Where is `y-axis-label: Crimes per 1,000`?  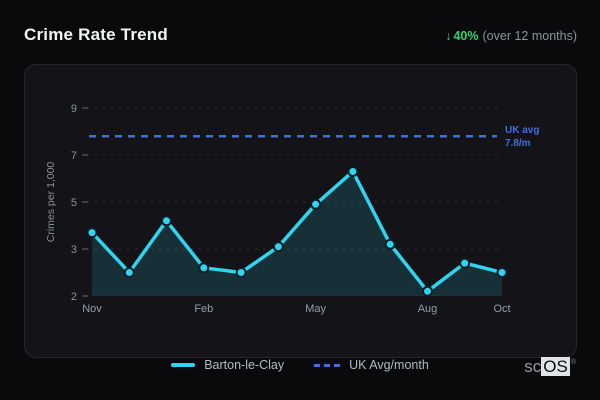
y-axis-label: Crimes per 1,000 is located at coordinates (51, 202).